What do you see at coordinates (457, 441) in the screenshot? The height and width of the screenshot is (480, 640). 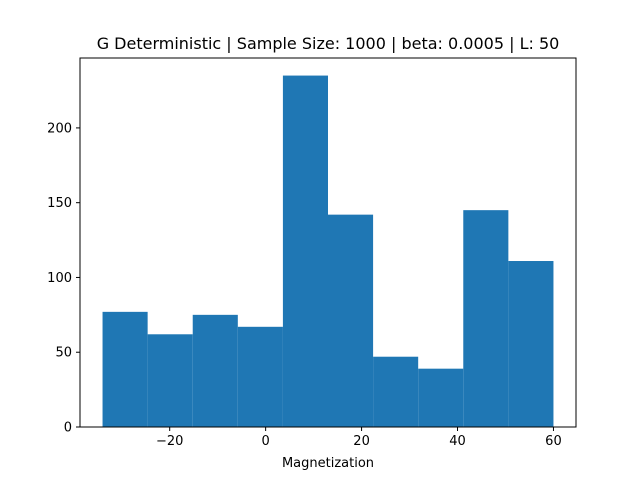 I see `x-tick-label: 40` at bounding box center [457, 441].